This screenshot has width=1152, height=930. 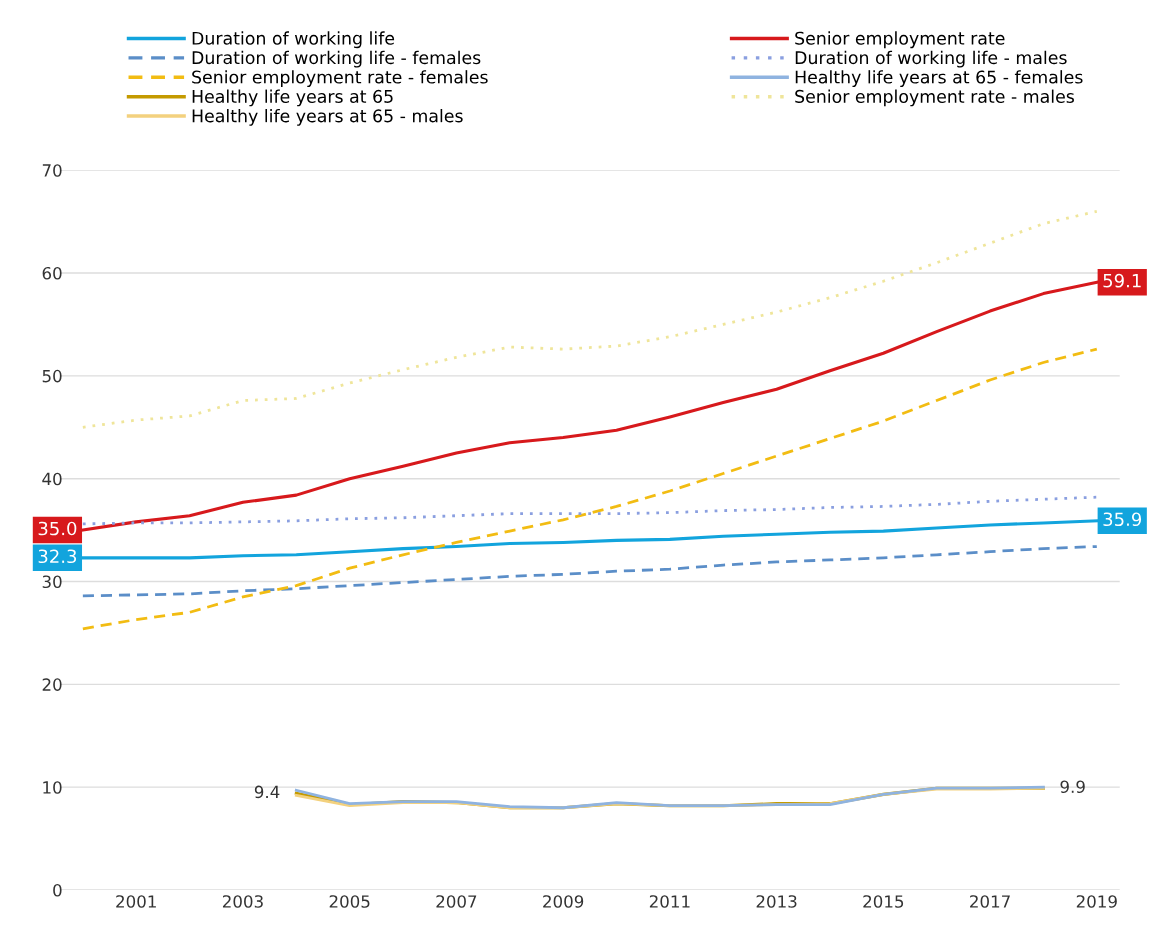 I want to click on y-tick-label: 60, so click(x=52, y=273).